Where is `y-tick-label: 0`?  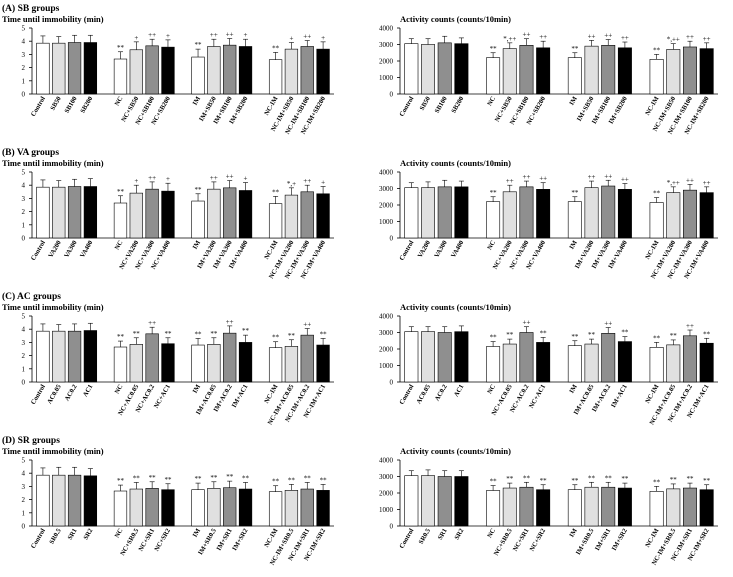
y-tick-label: 0 is located at coordinates (392, 527).